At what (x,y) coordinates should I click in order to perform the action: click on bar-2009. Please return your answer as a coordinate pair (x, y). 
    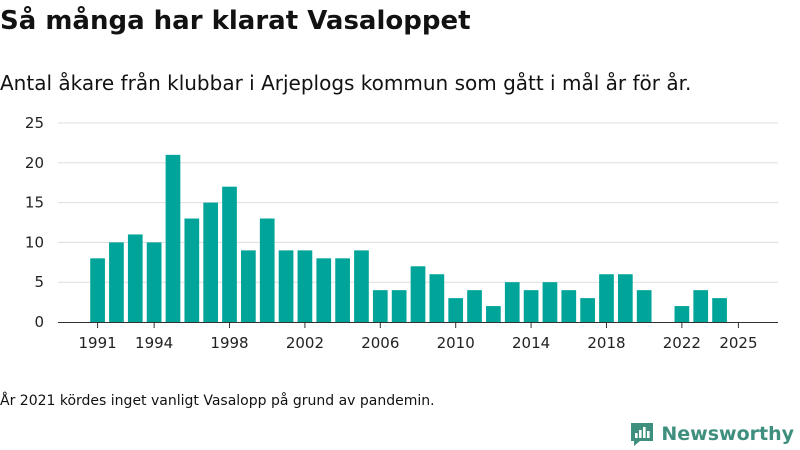
    Looking at the image, I should click on (437, 298).